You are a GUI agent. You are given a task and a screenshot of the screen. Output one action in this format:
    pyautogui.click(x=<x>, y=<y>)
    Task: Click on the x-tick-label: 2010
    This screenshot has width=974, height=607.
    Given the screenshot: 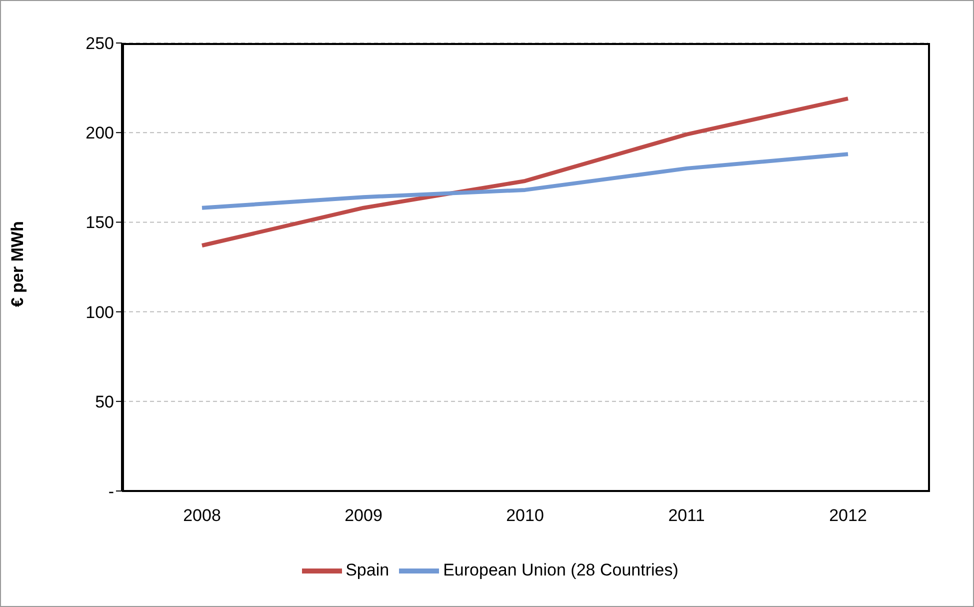 What is the action you would take?
    pyautogui.click(x=525, y=516)
    